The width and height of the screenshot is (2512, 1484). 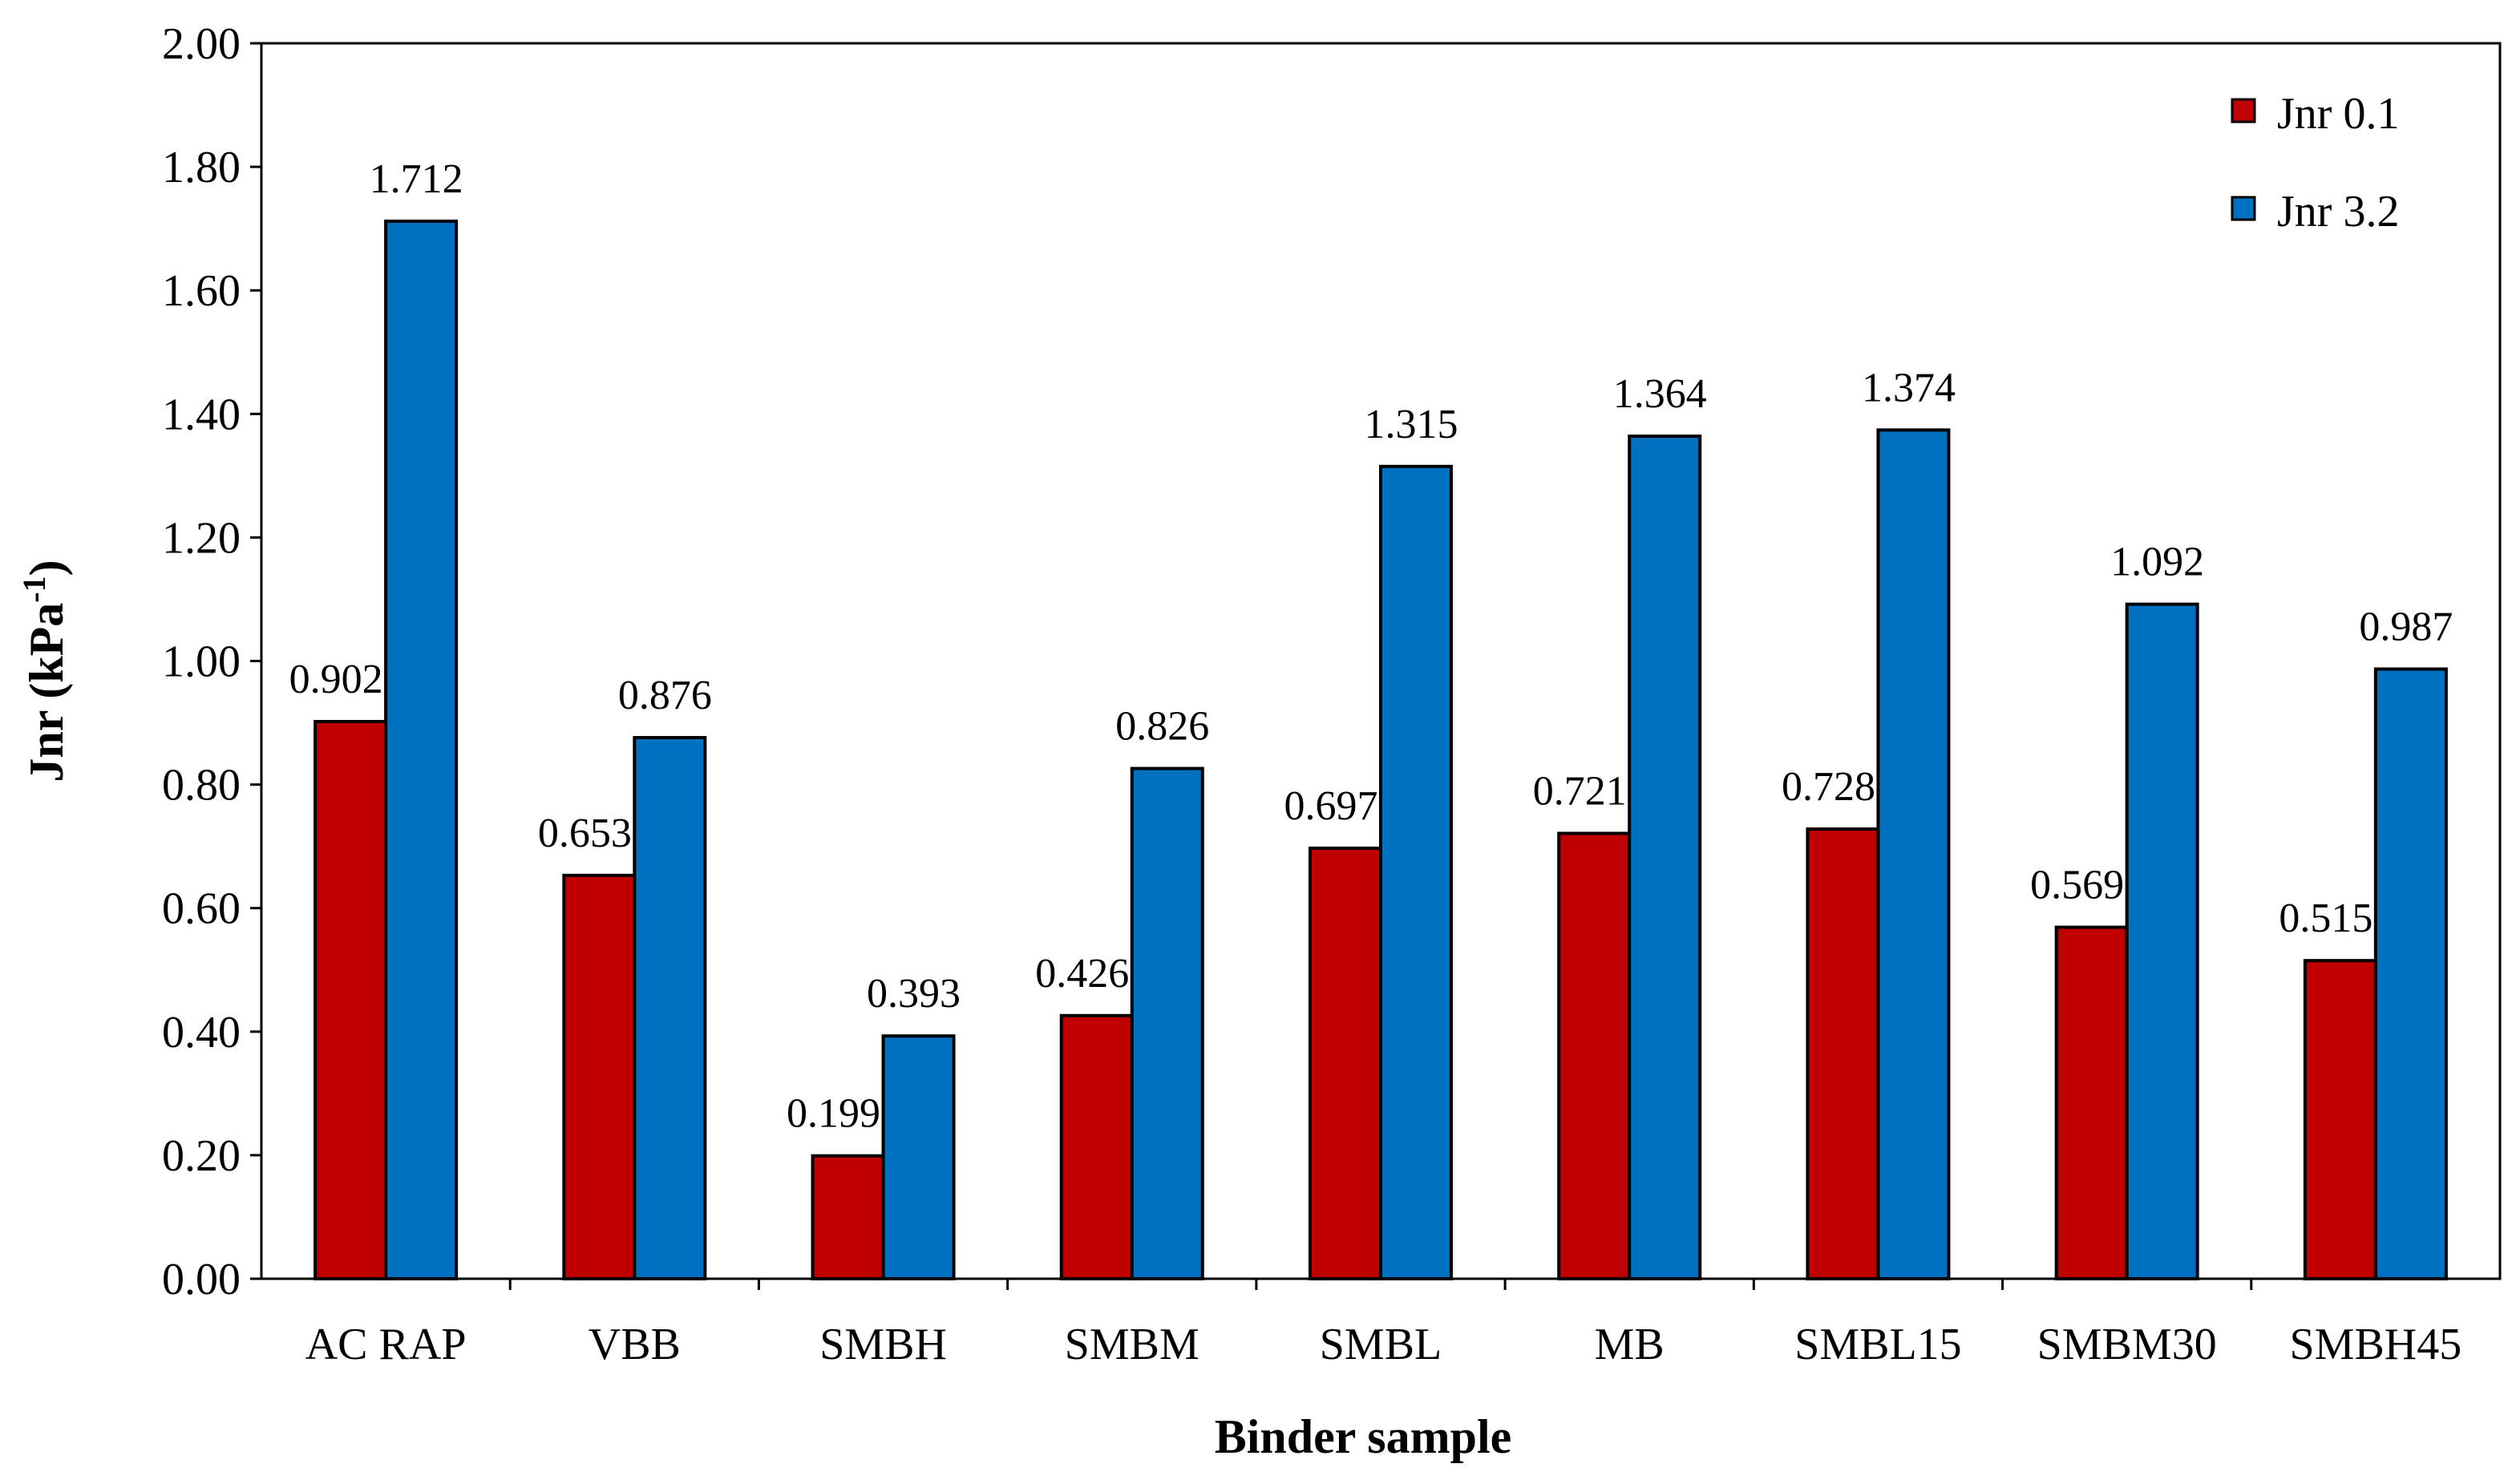 What do you see at coordinates (670, 1008) in the screenshot?
I see `bar-jnr-3-2-vbb` at bounding box center [670, 1008].